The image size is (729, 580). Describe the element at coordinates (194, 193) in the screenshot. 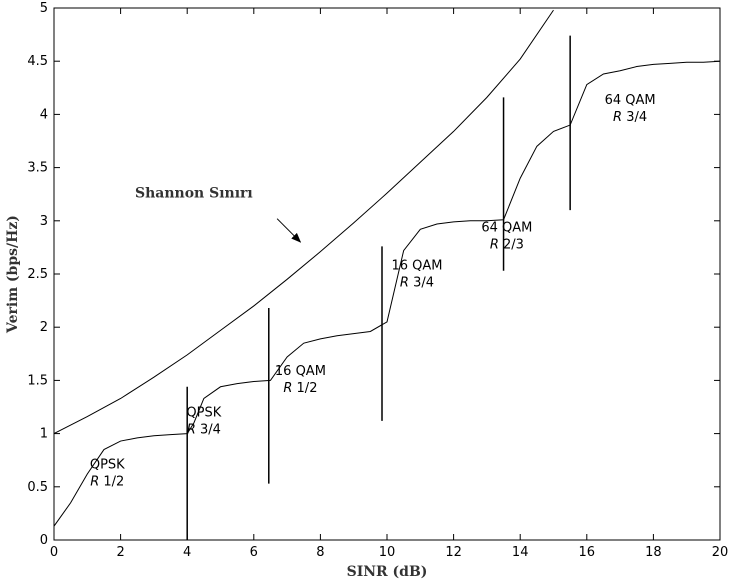

I see `shannon-limit-label: Shannon Sınırı` at that location.